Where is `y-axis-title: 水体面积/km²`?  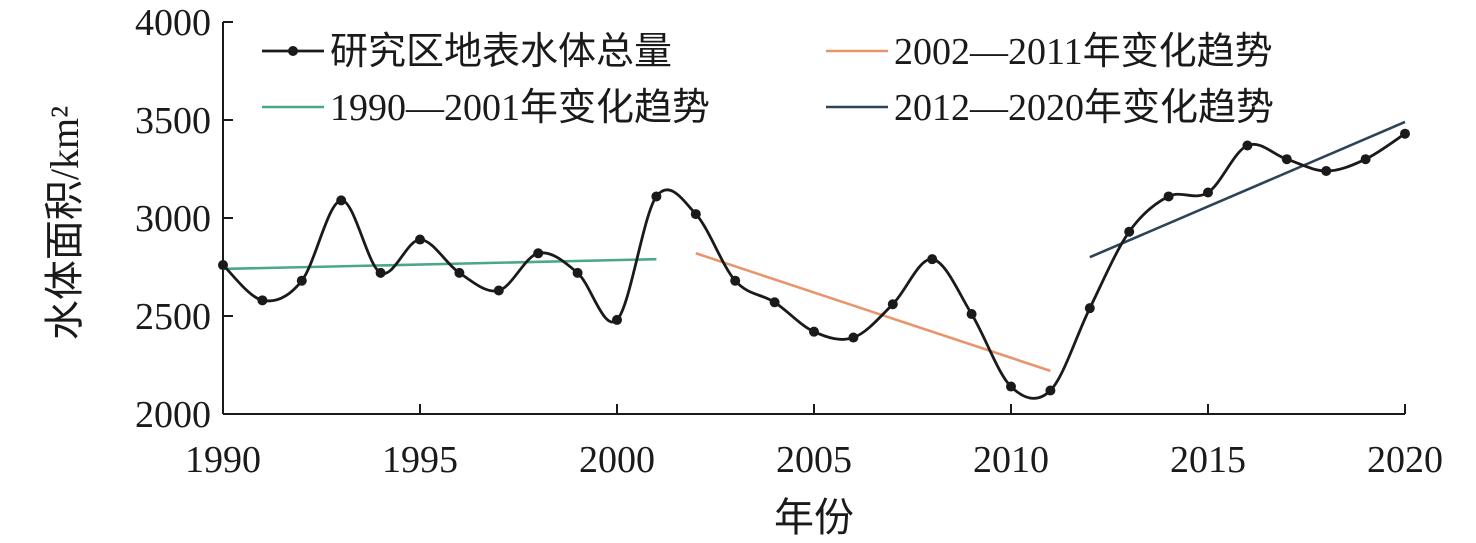 y-axis-title: 水体面积/km² is located at coordinates (64, 223).